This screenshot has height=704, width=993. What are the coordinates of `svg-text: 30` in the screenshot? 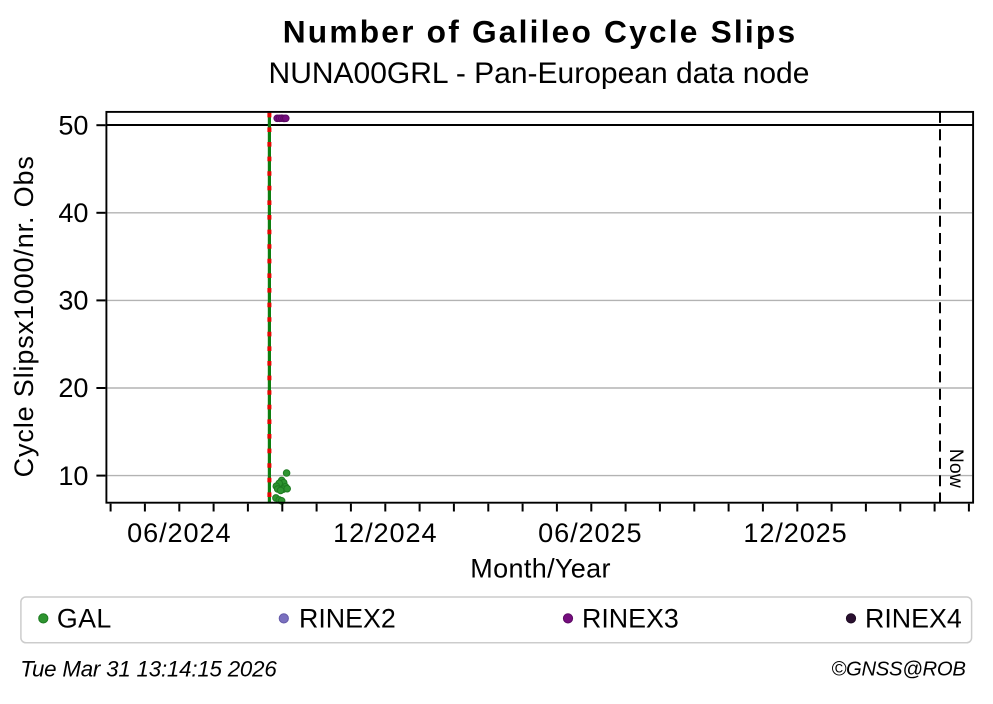 It's located at (73, 300).